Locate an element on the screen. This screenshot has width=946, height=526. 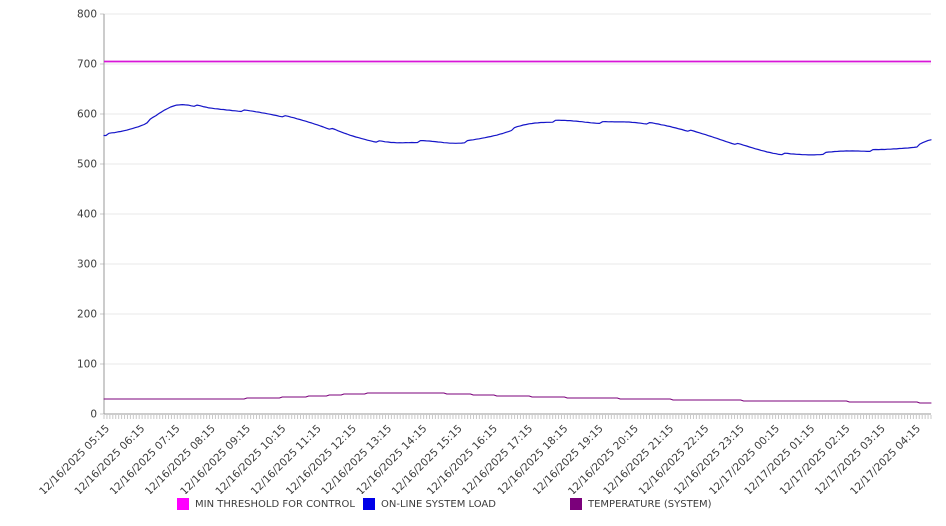
legend-item-online-system-load: ON-LINE SYSTEM LOAD is located at coordinates (429, 504).